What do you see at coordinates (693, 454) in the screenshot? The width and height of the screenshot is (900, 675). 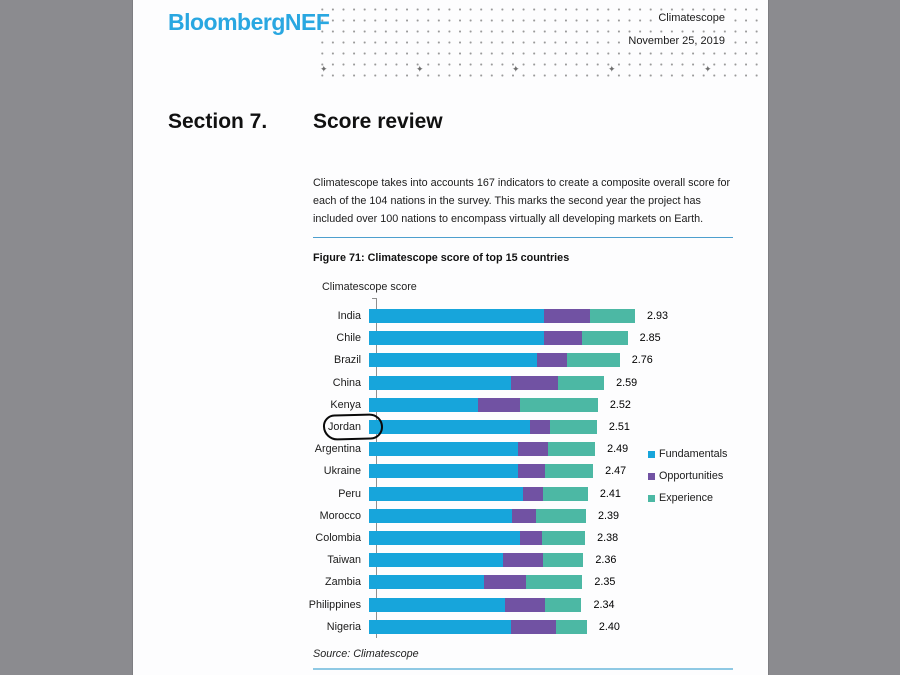 I see `legend-label: Fundamentals` at bounding box center [693, 454].